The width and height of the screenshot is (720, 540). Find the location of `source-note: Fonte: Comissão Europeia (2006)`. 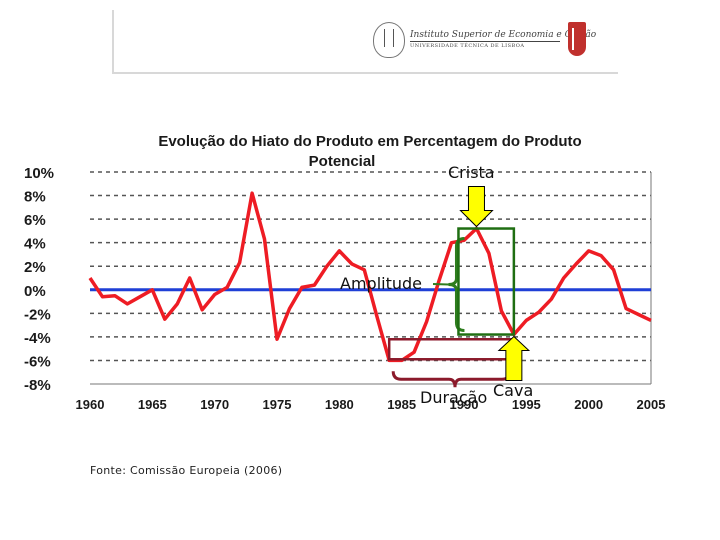

source-note: Fonte: Comissão Europeia (2006) is located at coordinates (186, 470).